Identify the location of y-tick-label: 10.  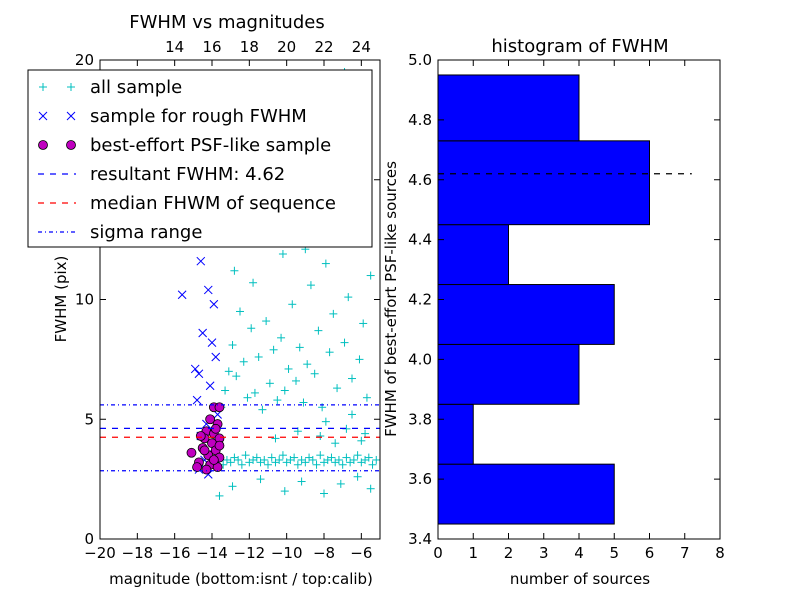
(84, 300).